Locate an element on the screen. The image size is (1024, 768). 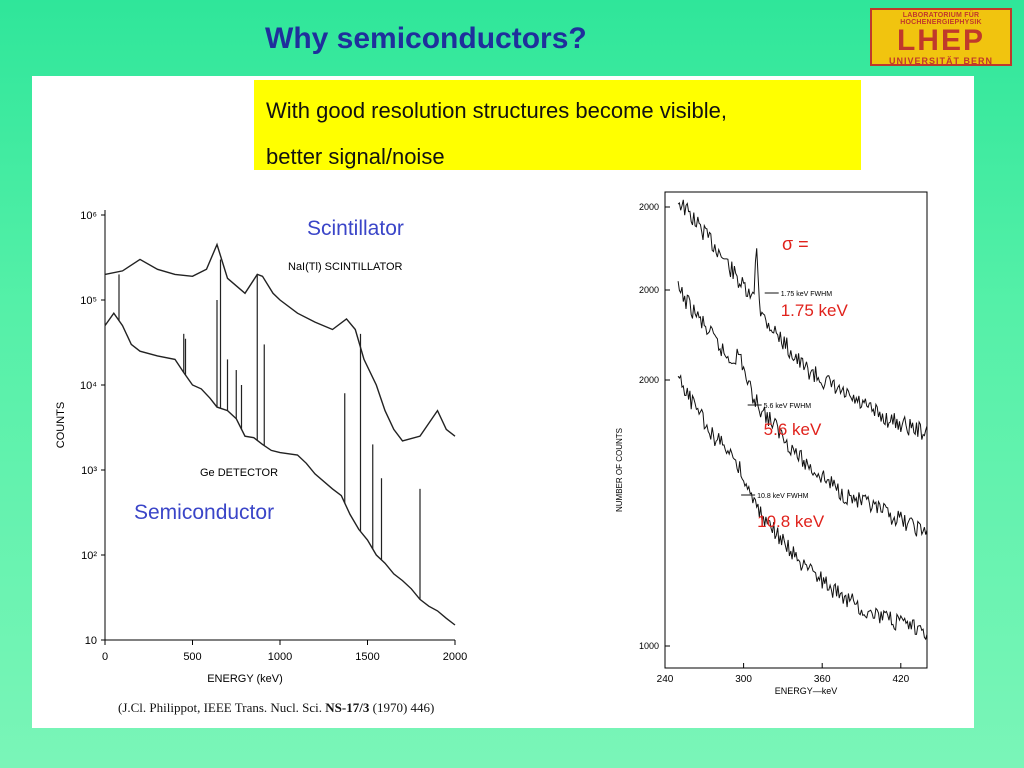
x-axis-label: ENERGY—keV is located at coordinates (806, 691).